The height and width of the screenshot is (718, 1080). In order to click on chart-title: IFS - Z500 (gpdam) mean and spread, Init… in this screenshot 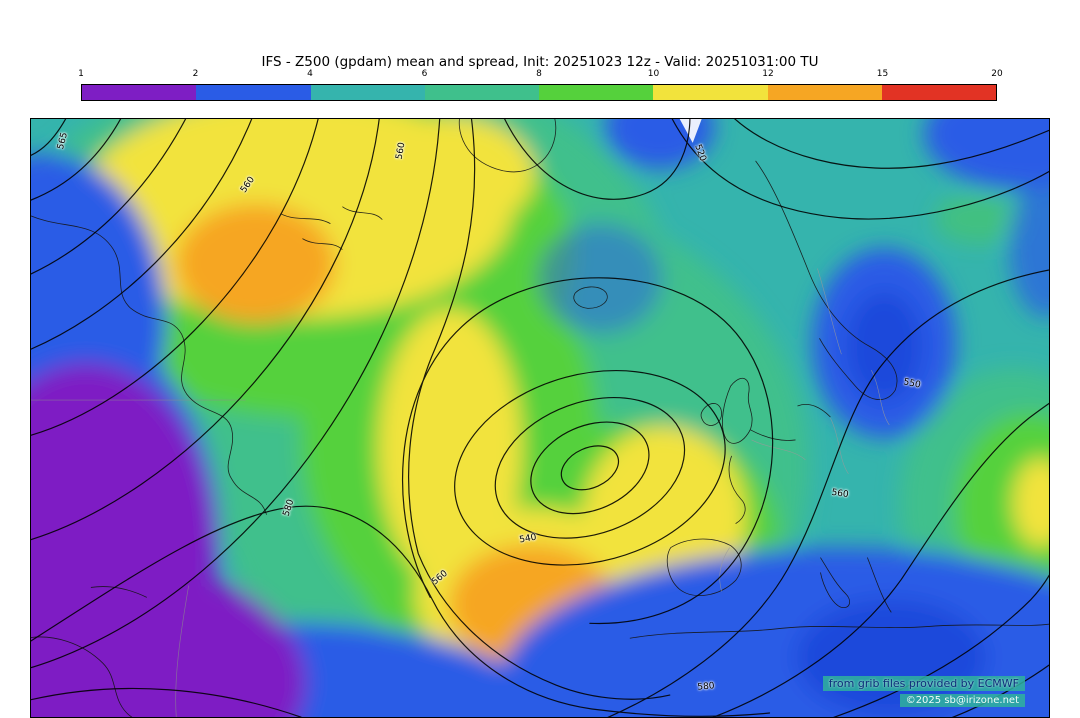, I will do `click(540, 62)`.